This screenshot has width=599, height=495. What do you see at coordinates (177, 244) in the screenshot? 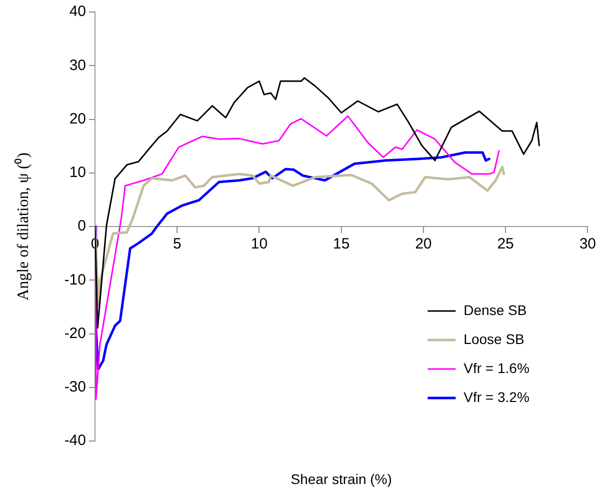
I see `x-tick-label: 5` at bounding box center [177, 244].